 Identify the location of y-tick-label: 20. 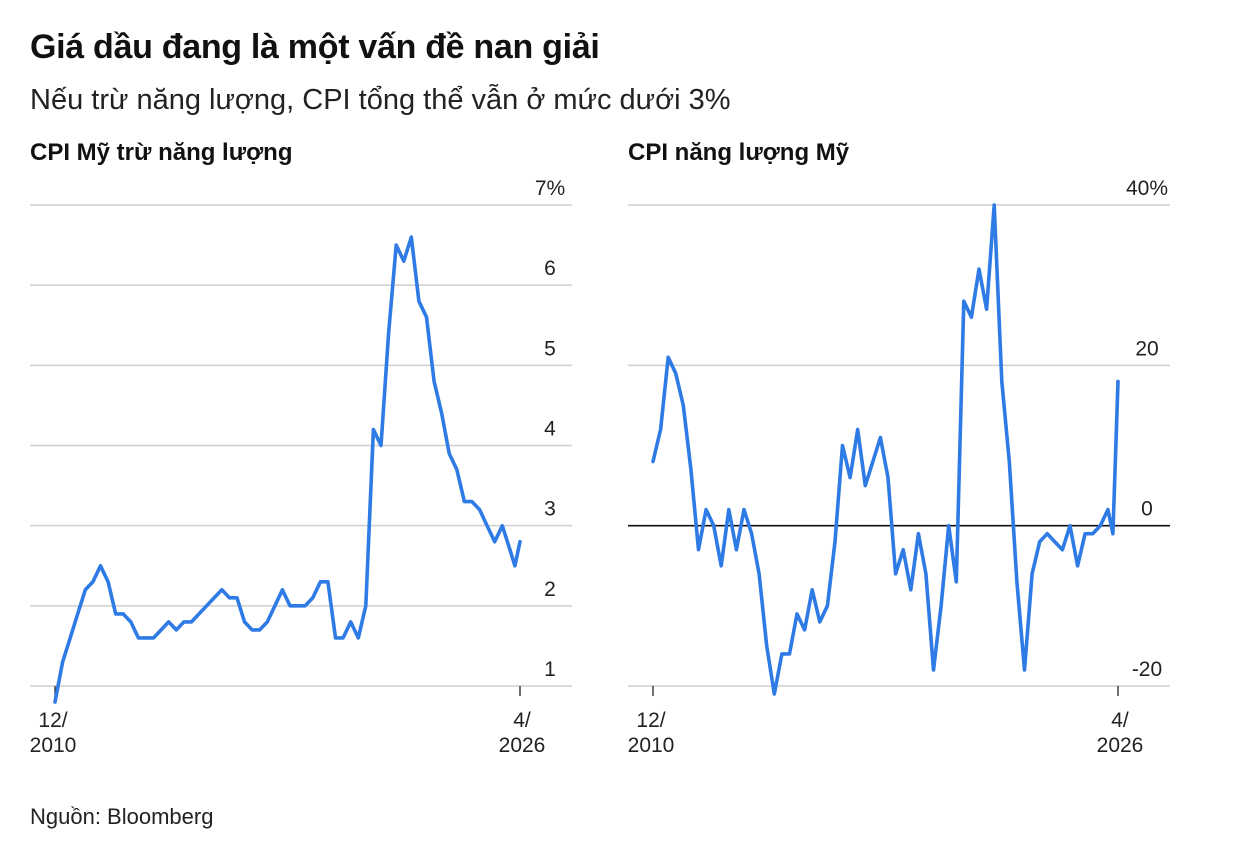
(1146, 348).